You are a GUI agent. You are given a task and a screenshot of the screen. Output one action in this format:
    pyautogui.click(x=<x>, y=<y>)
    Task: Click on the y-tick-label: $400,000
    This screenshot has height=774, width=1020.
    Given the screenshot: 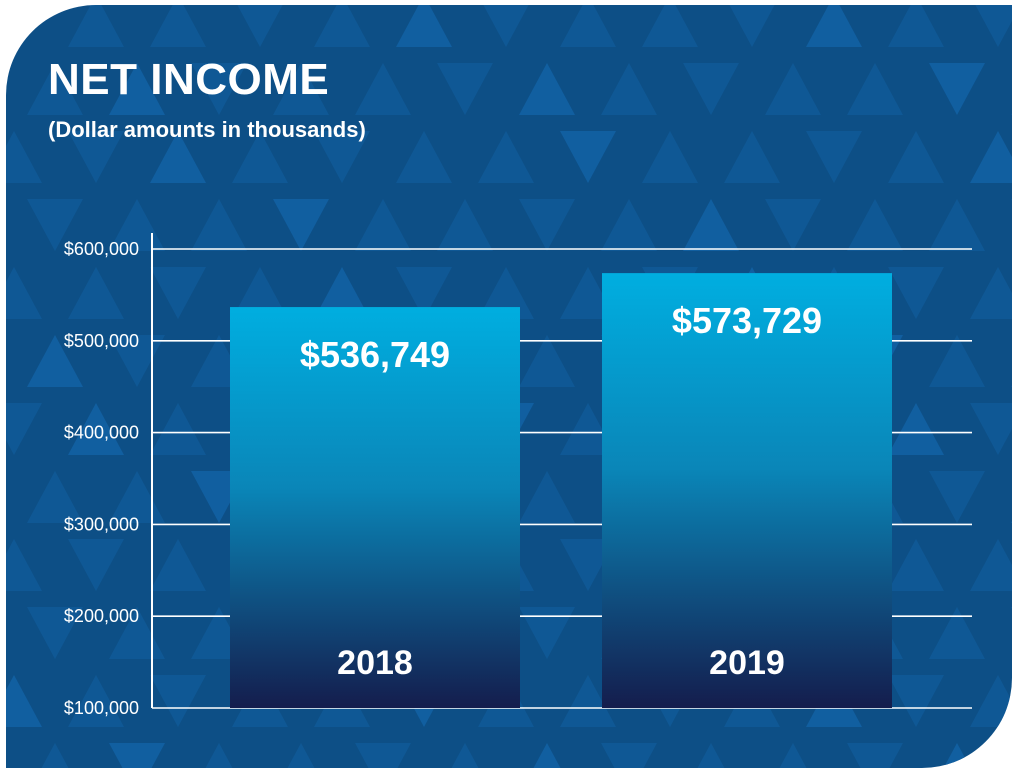 What is the action you would take?
    pyautogui.click(x=101, y=433)
    